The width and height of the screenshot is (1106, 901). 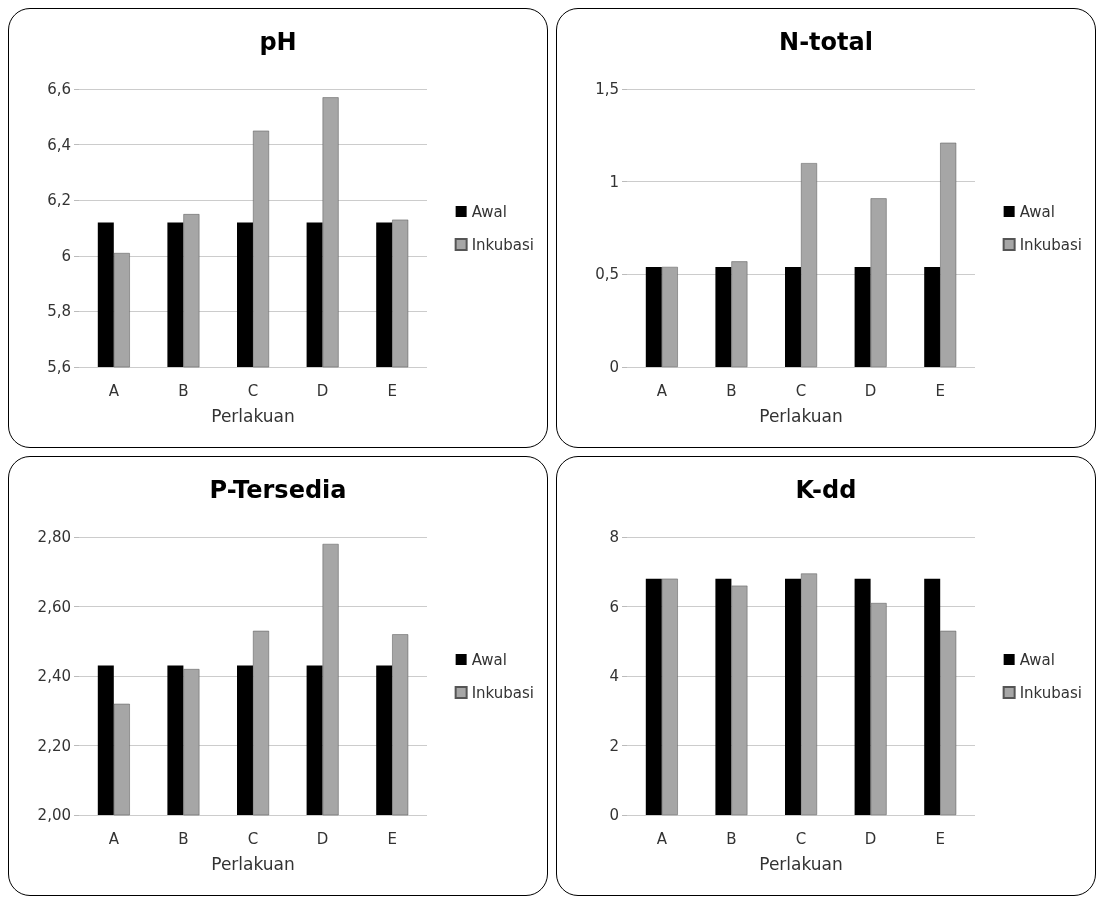 What do you see at coordinates (54, 606) in the screenshot?
I see `y-tick-label: 2,60` at bounding box center [54, 606].